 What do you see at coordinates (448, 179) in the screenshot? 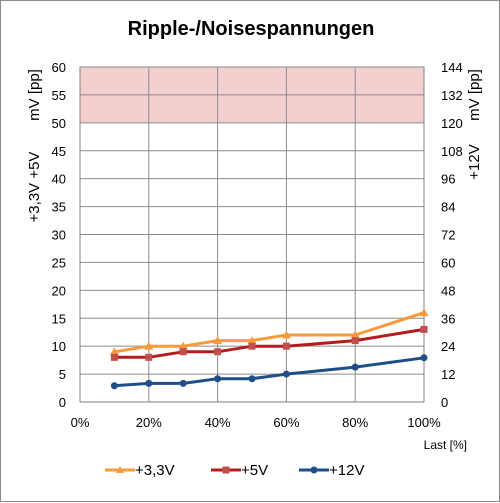
I see `y-tick-right: 96` at bounding box center [448, 179].